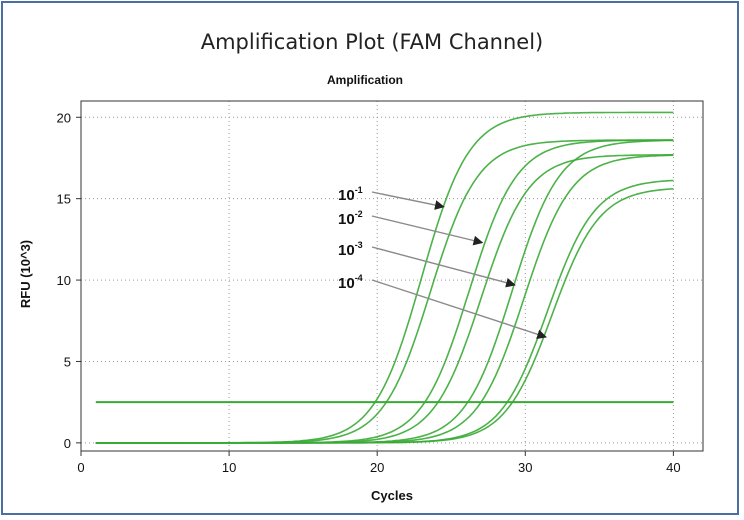 The image size is (744, 520). I want to click on y-tick-label: 10, so click(64, 280).